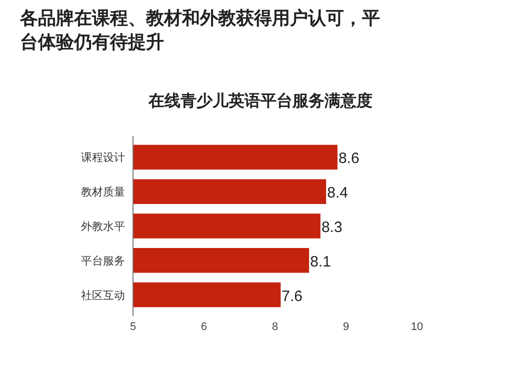 This screenshot has height=388, width=521. Describe the element at coordinates (200, 30) in the screenshot. I see `title: 各品牌在课程、教材和外教获得用户认可，平台体验仍有待提升` at that location.